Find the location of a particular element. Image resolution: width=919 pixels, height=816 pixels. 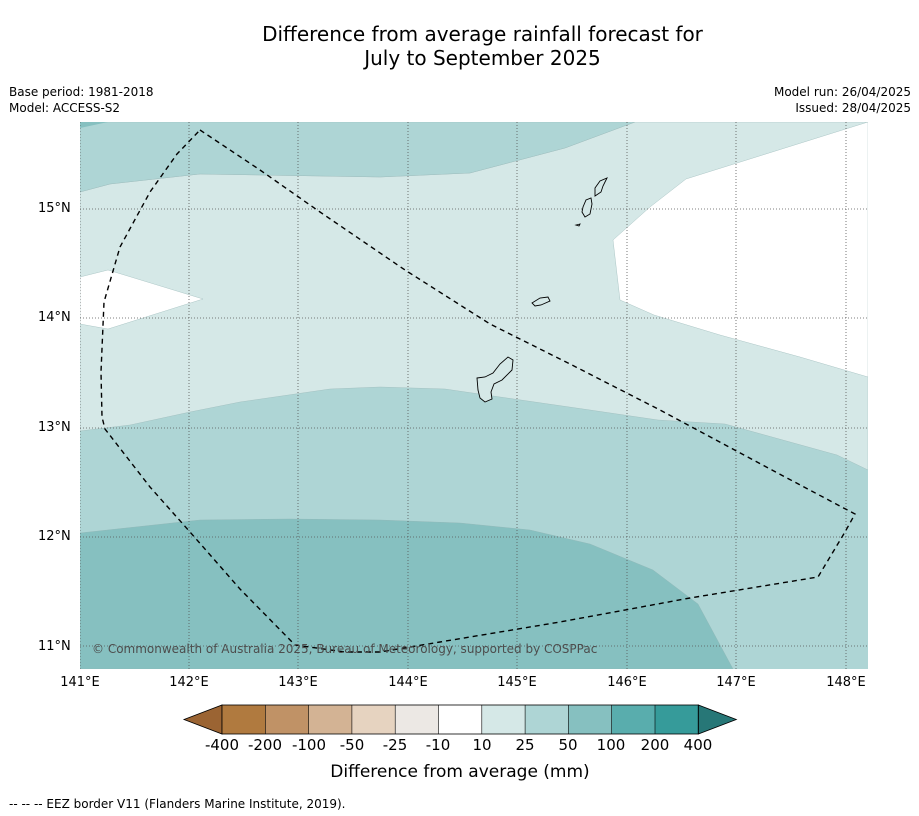

colorbar-extension-high is located at coordinates (717, 719).